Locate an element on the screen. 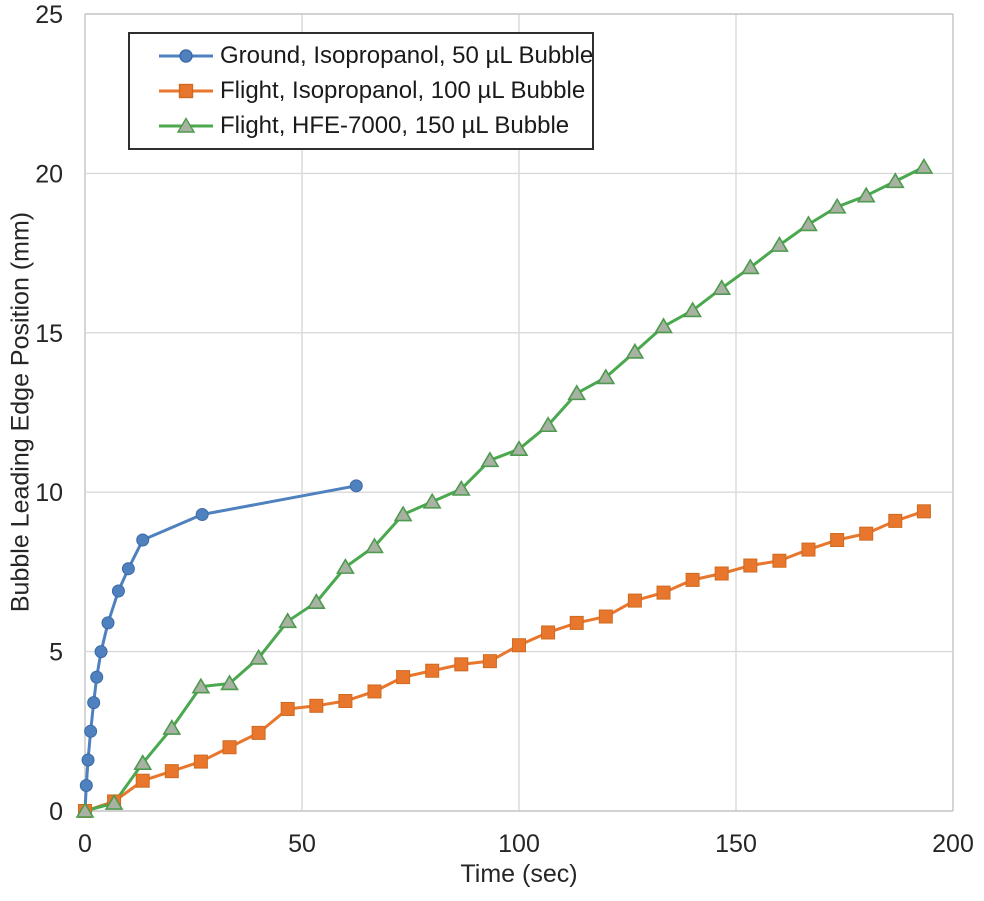 The height and width of the screenshot is (901, 984). legend-circle-swatch-icon is located at coordinates (186, 56).